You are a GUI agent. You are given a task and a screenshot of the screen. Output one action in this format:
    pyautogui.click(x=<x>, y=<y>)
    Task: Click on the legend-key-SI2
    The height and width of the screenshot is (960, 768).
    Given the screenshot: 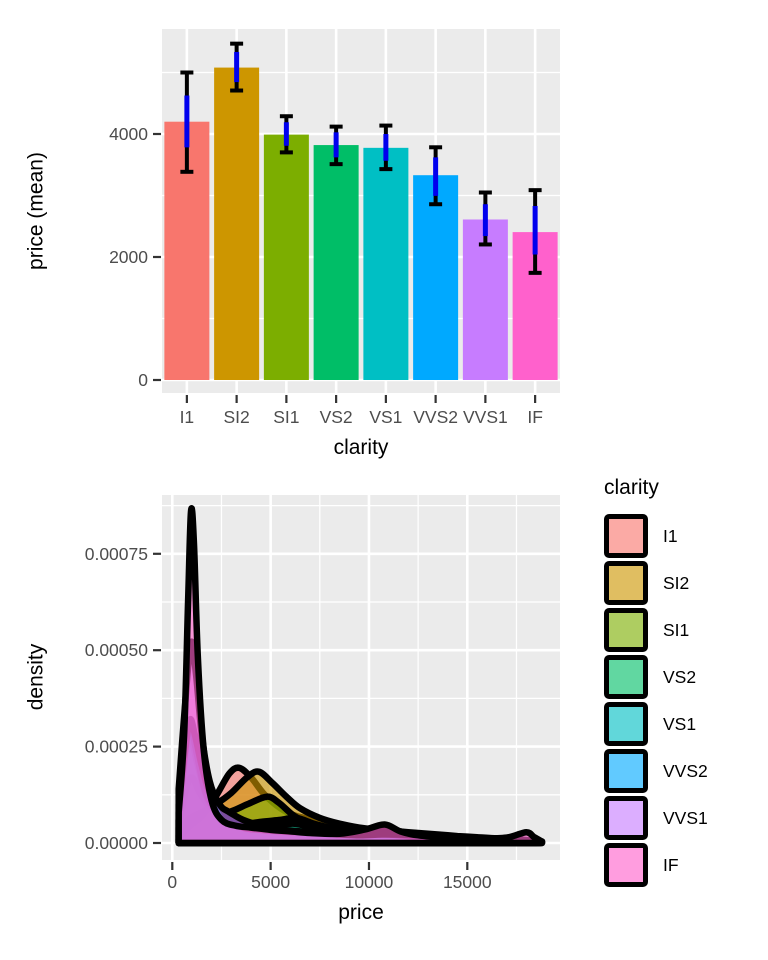 What is the action you would take?
    pyautogui.click(x=626, y=583)
    